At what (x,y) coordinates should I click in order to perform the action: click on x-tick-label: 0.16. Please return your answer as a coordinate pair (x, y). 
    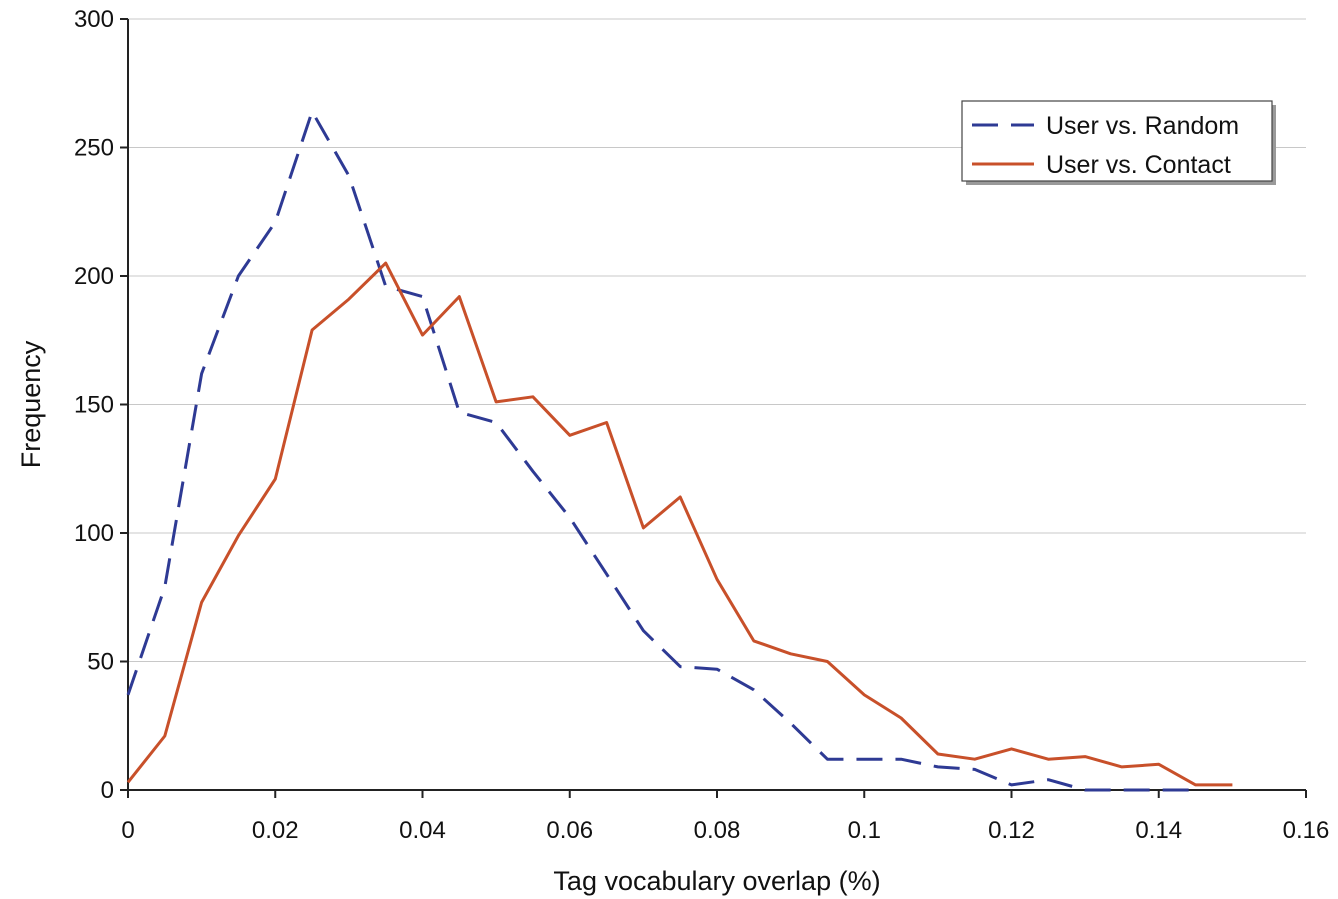
    Looking at the image, I should click on (1306, 830).